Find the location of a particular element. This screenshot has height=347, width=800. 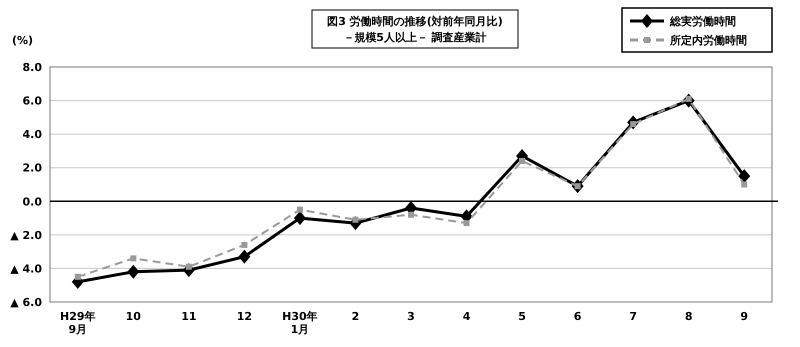

x-tick-label: 7 is located at coordinates (633, 316).